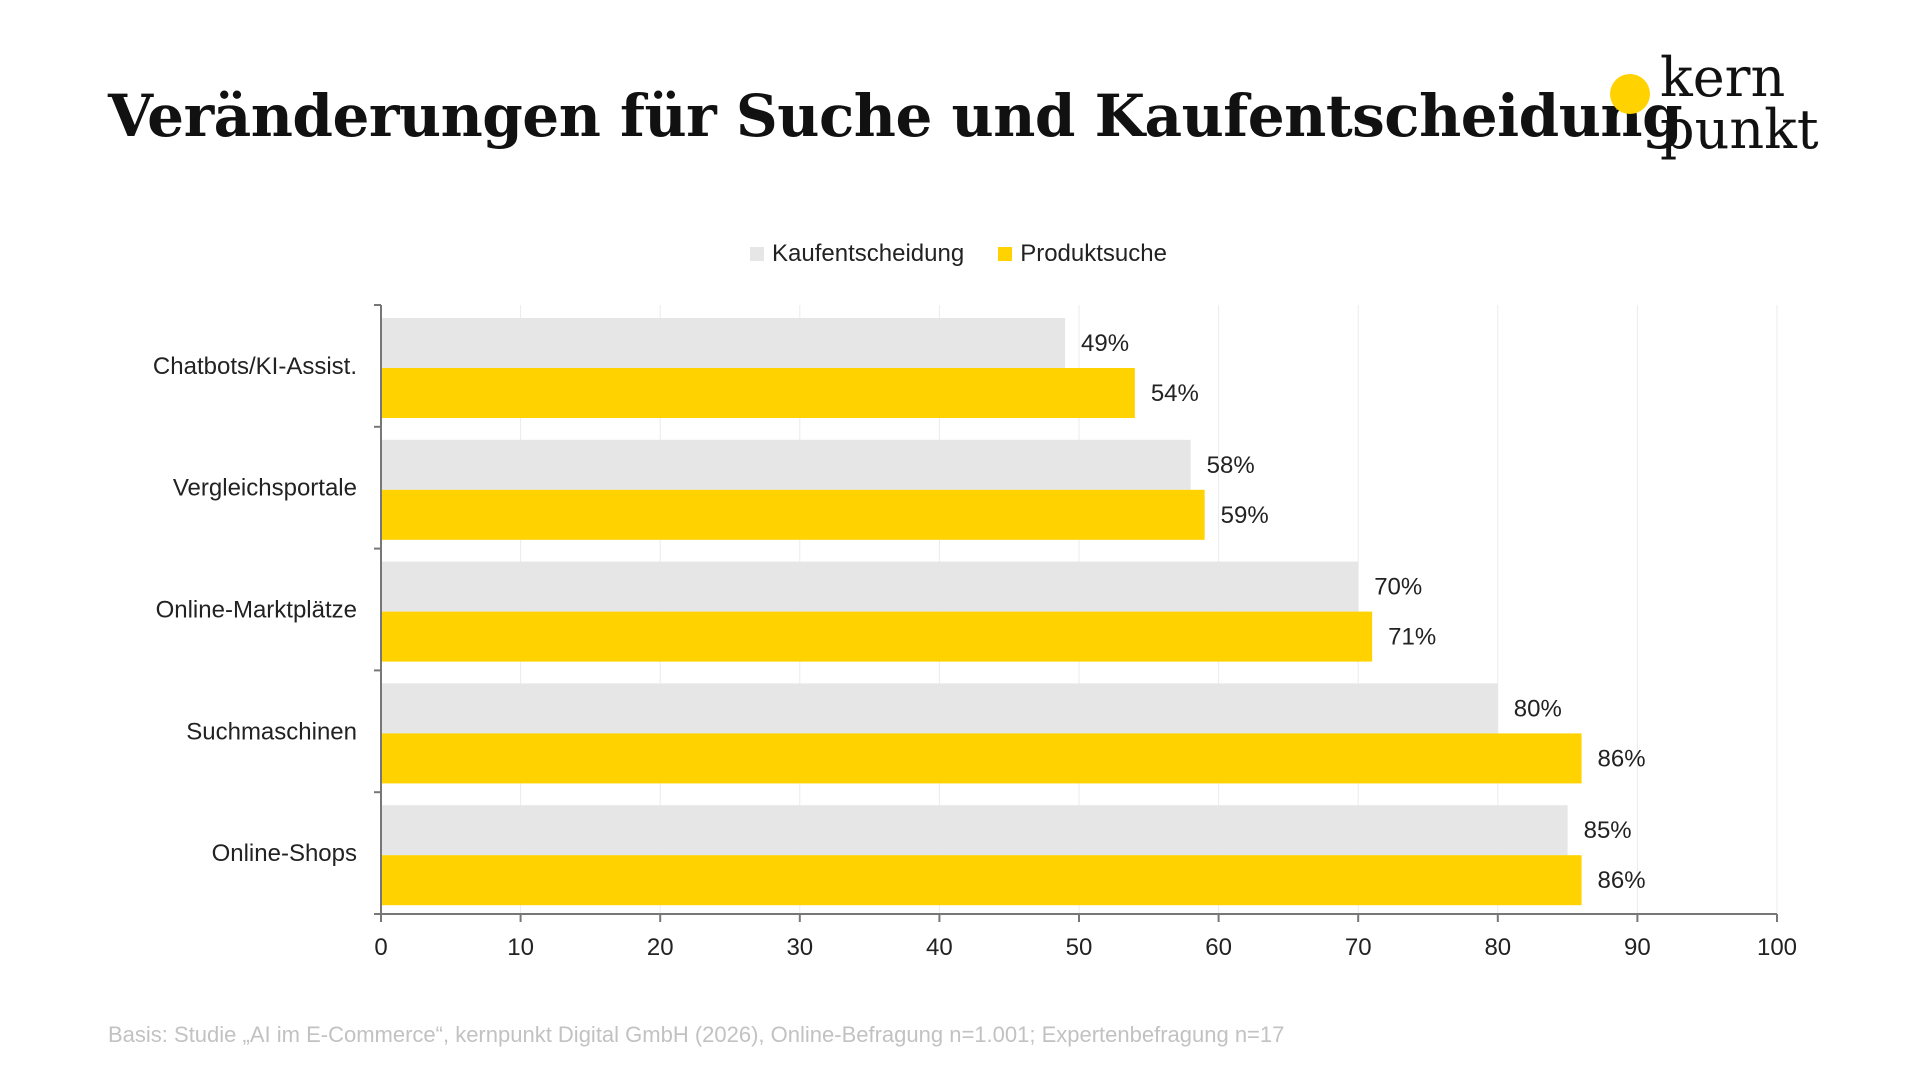 The width and height of the screenshot is (1917, 1077). I want to click on logo-line-2: punkt, so click(1739, 129).